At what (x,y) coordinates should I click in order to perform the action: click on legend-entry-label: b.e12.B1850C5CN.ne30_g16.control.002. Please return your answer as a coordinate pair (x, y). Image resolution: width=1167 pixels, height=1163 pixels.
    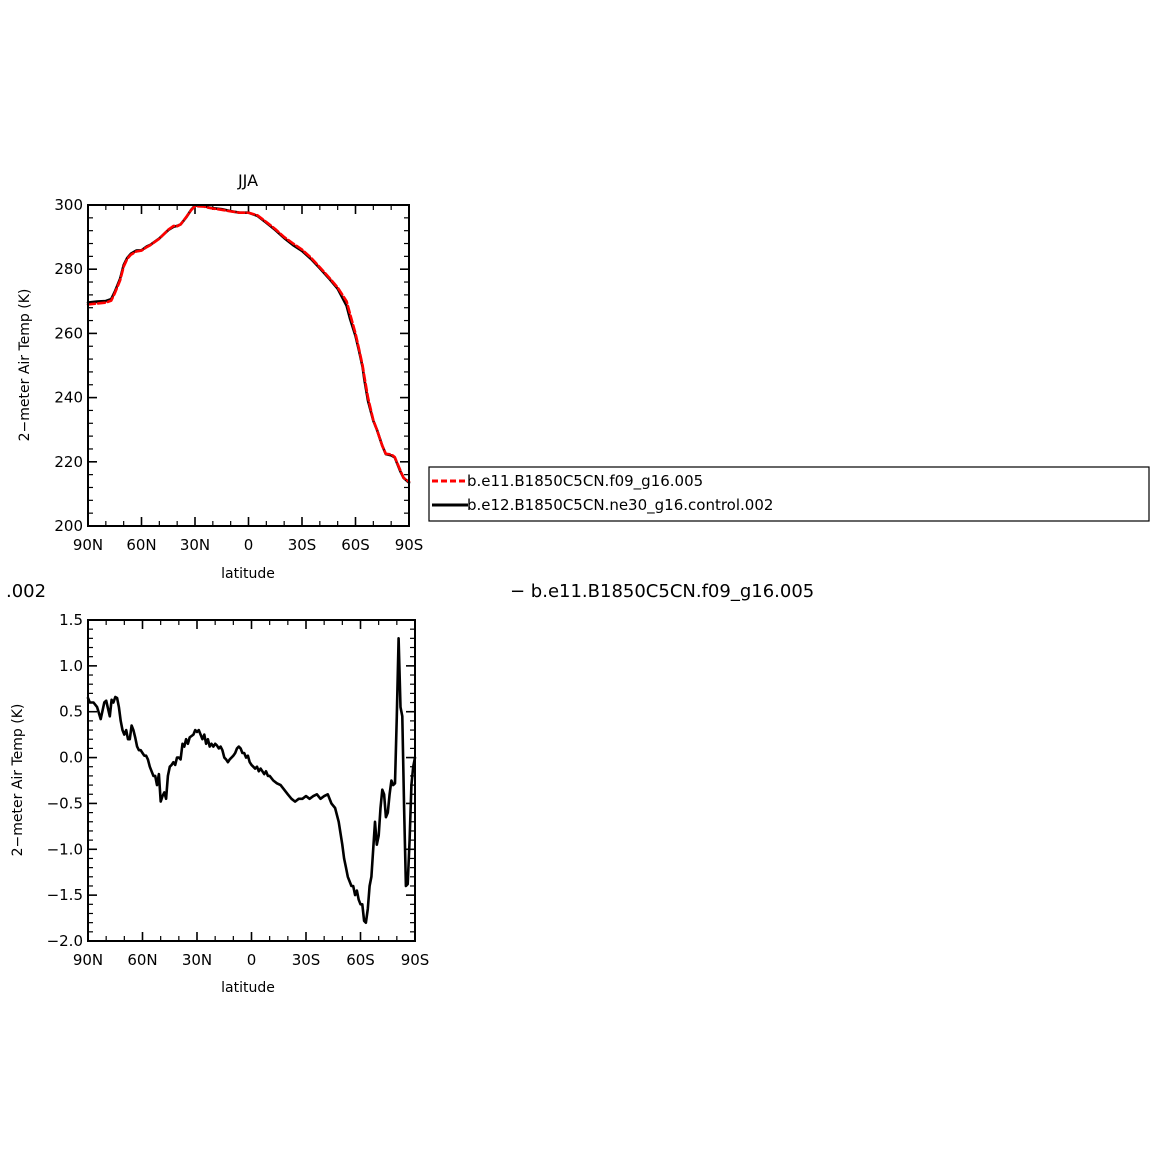
    Looking at the image, I should click on (620, 505).